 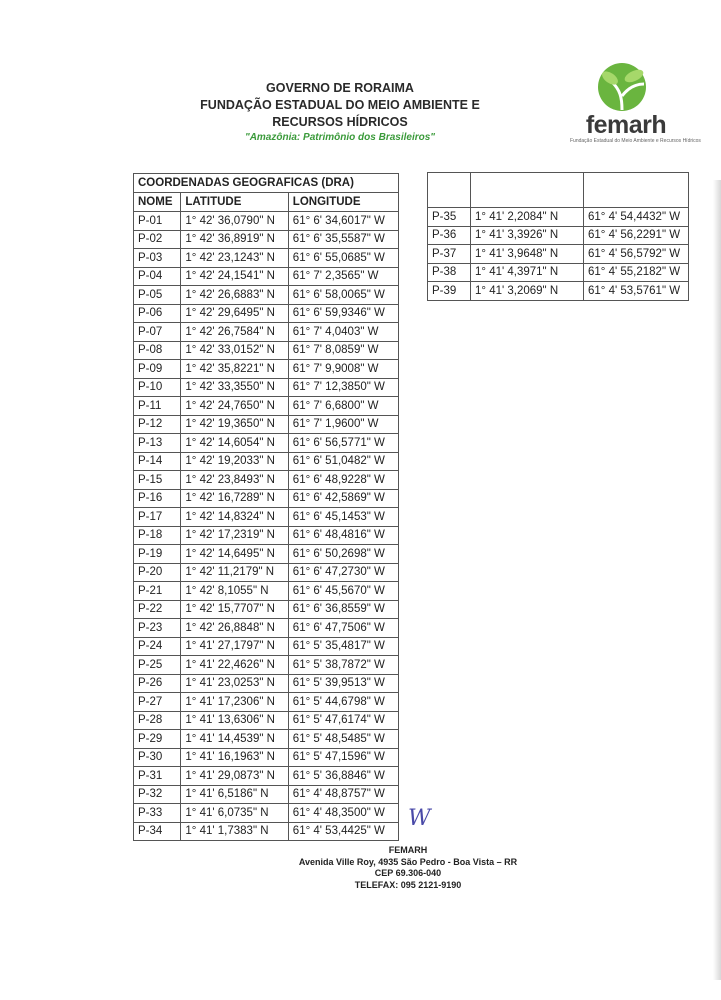 I want to click on column-header-latitude: LATITUDE, so click(x=234, y=202).